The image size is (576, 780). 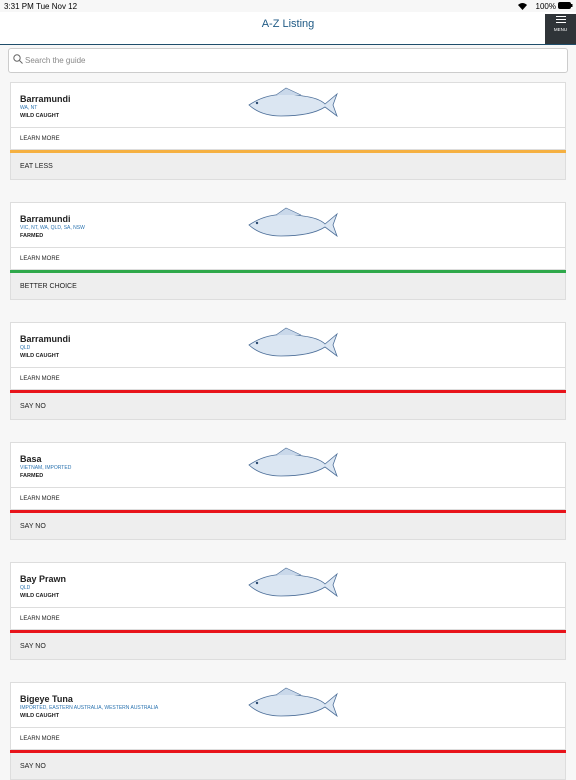 I want to click on species-region: WA, NT, so click(x=29, y=108).